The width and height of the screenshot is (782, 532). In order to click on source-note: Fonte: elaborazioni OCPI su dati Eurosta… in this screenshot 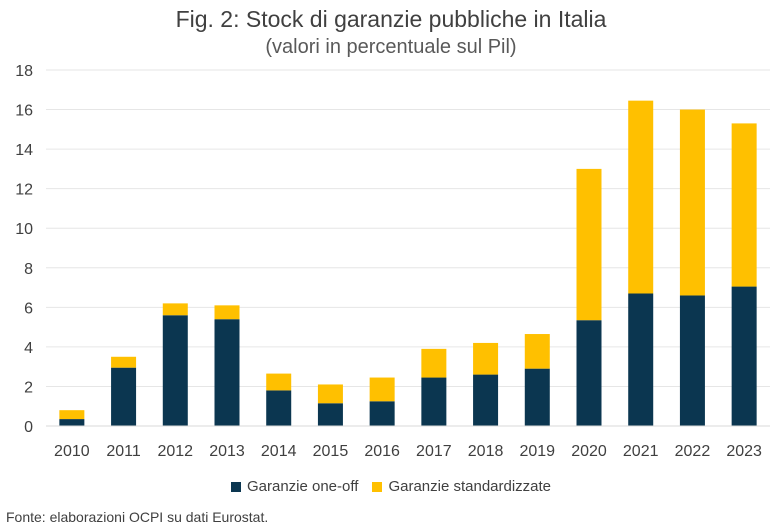, I will do `click(137, 517)`.